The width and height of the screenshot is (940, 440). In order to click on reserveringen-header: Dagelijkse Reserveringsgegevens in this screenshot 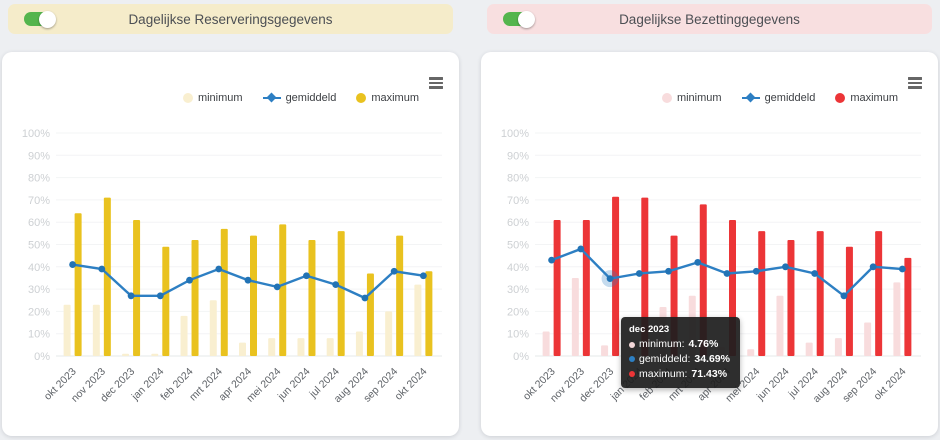, I will do `click(230, 19)`.